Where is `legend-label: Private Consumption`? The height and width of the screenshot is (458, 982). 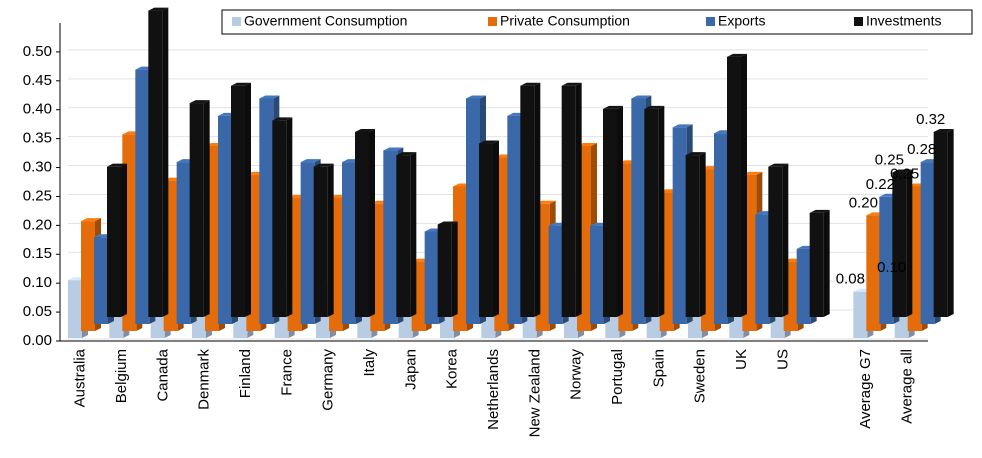
legend-label: Private Consumption is located at coordinates (565, 21).